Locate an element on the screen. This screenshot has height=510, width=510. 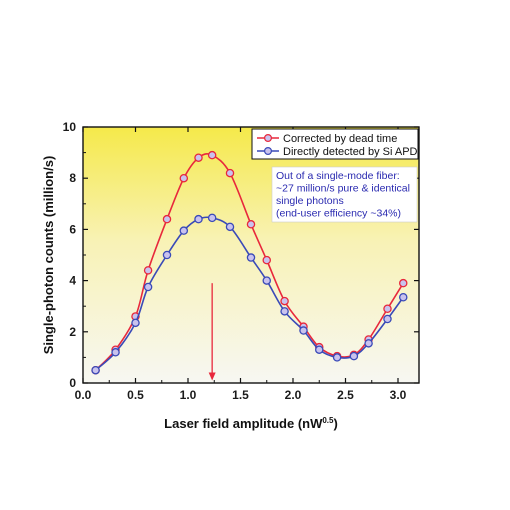
y-axis-title: Single-photon counts (million/s) is located at coordinates (48, 255).